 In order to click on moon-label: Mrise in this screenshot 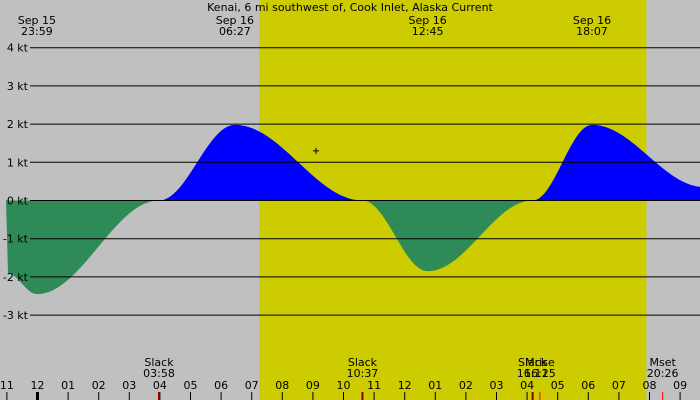, I will do `click(540, 362)`.